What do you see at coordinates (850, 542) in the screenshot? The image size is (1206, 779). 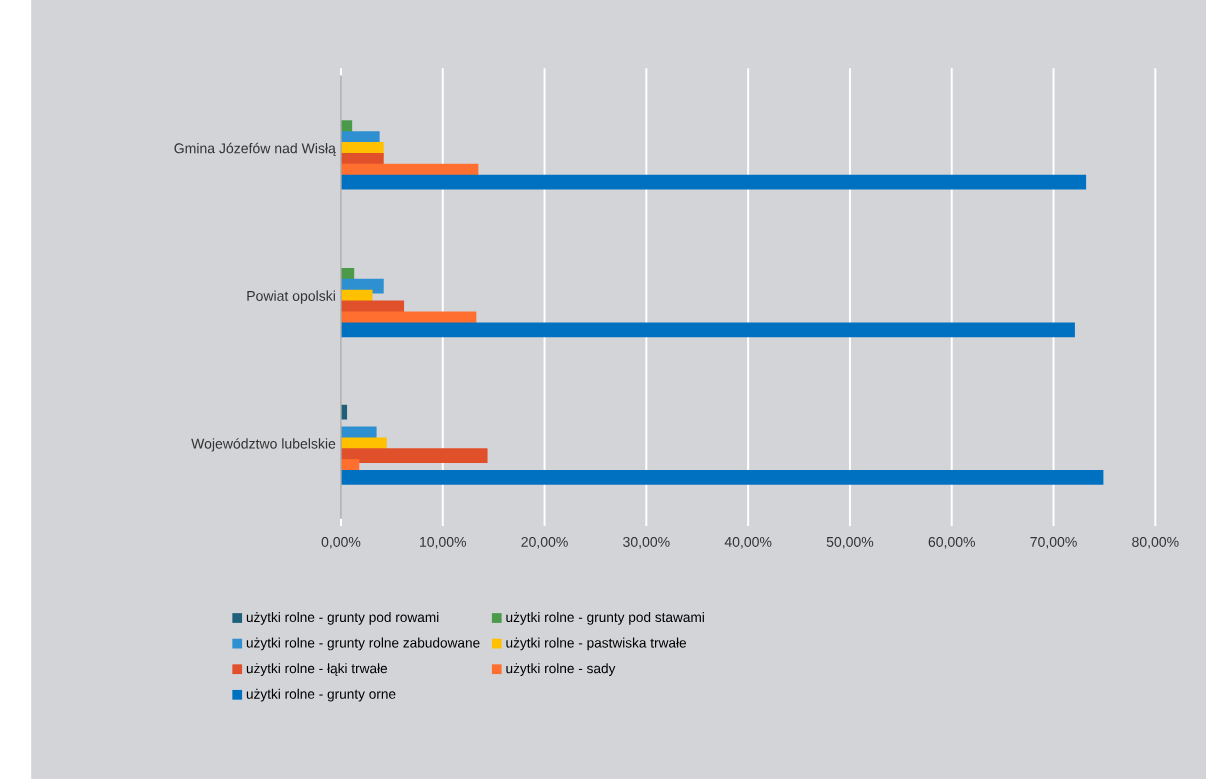 I see `x-tick-label: 50,00%` at bounding box center [850, 542].